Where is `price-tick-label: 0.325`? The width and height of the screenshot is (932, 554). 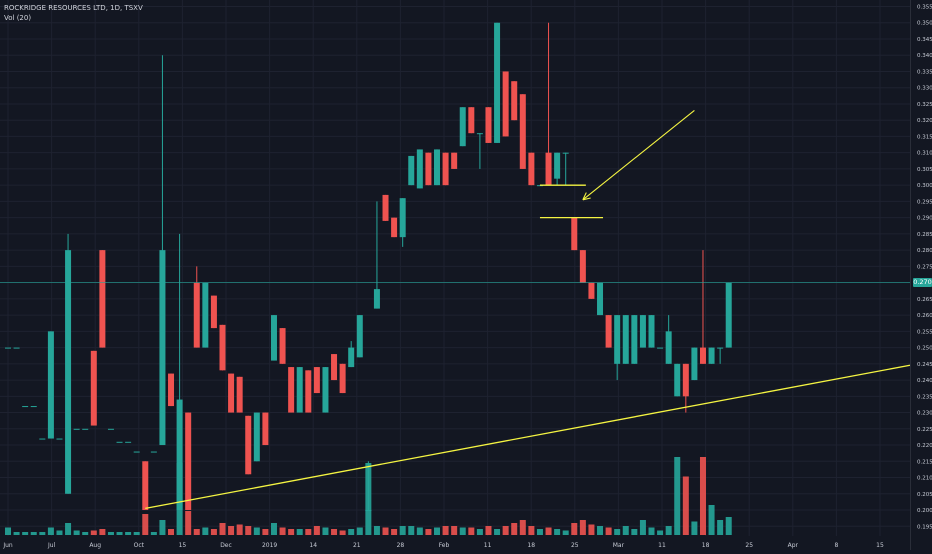 price-tick-label: 0.325 is located at coordinates (924, 105).